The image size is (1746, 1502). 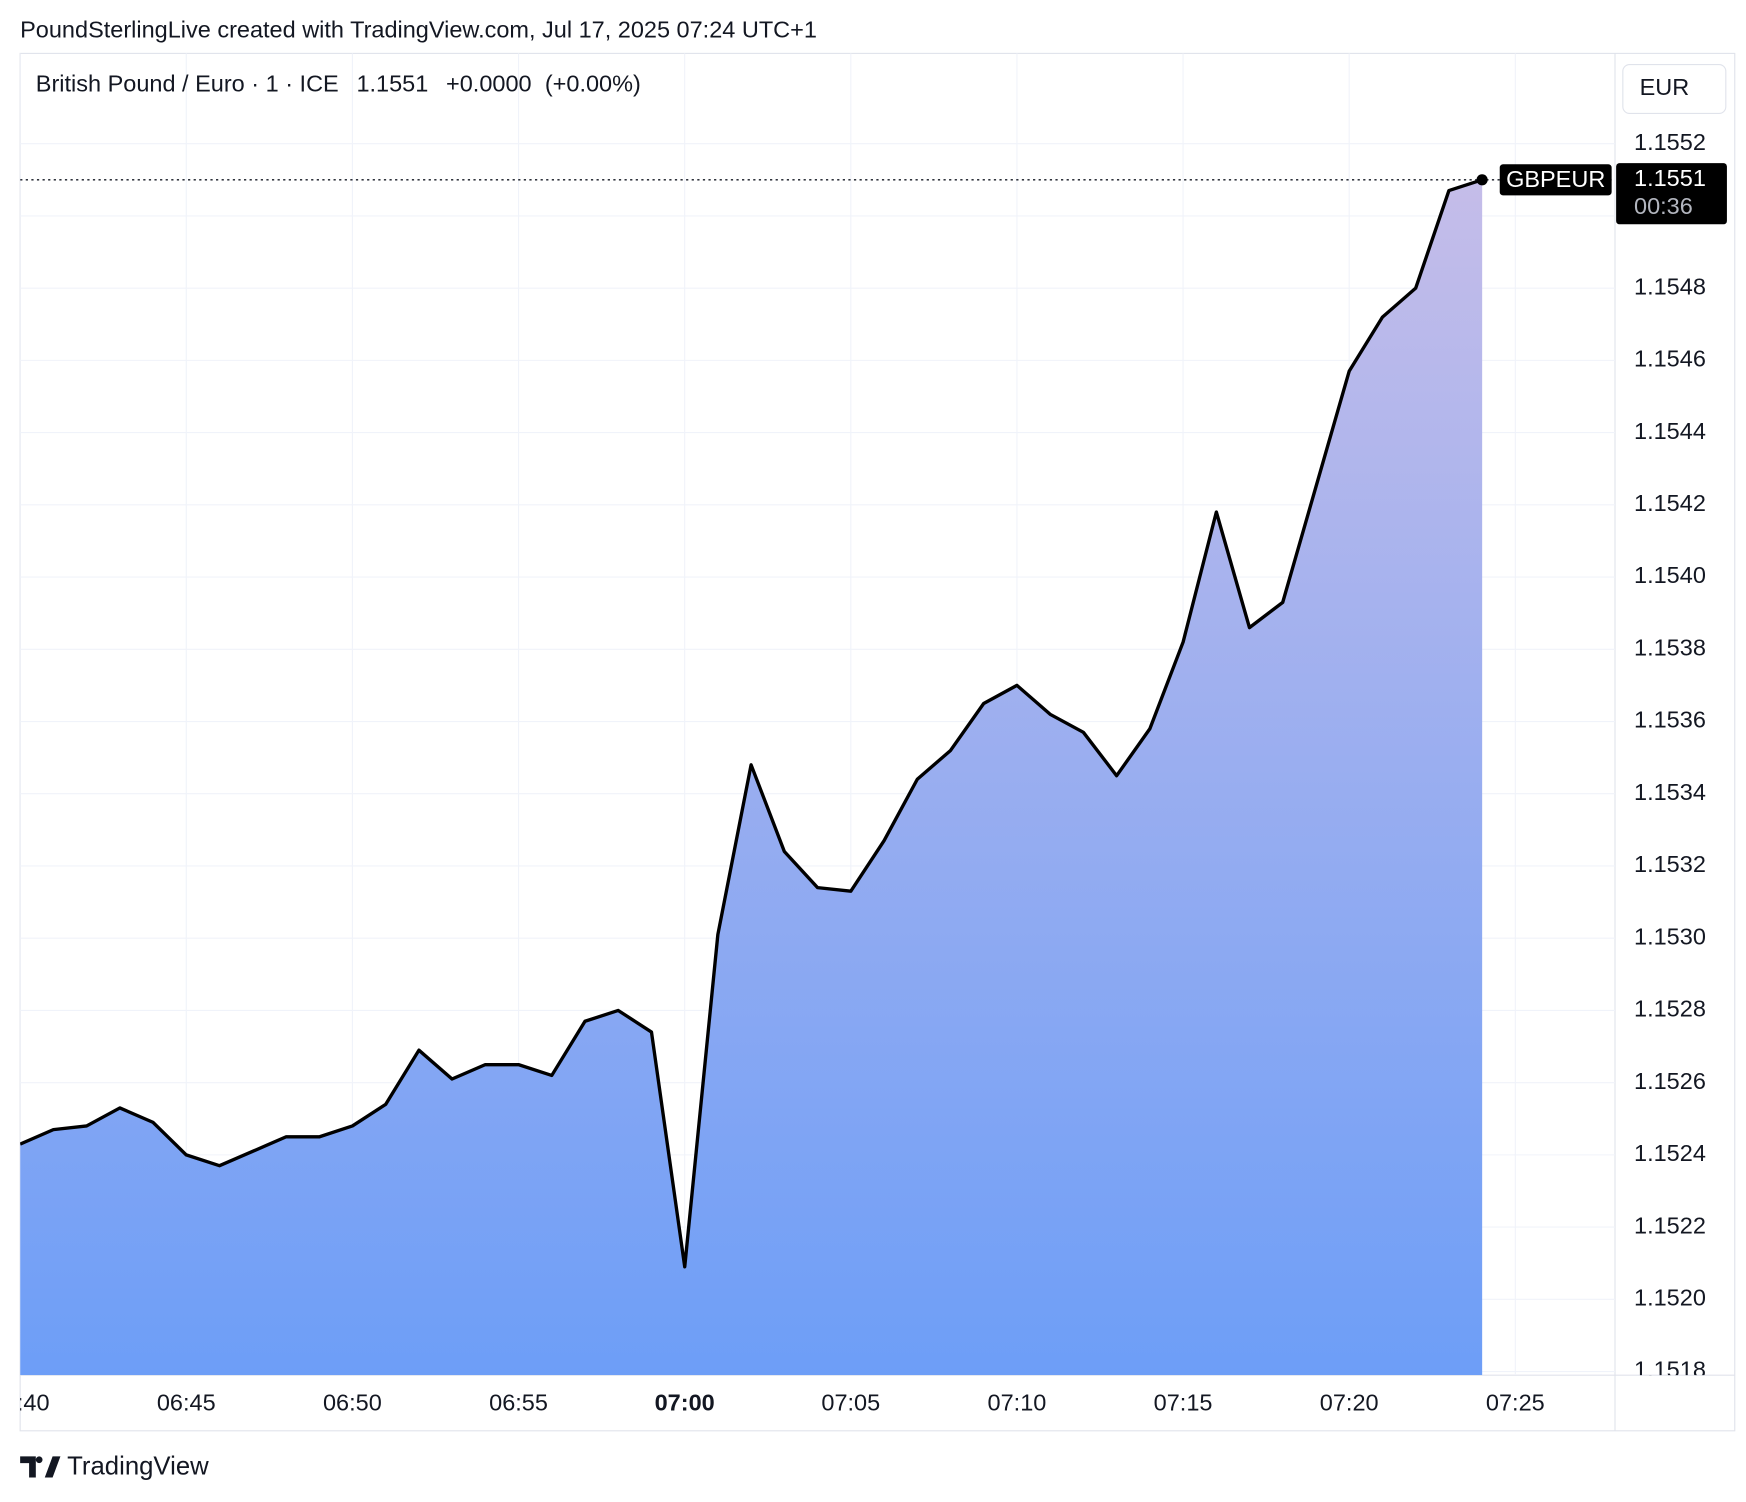 I want to click on y-tick-label: 1.1548, so click(x=1670, y=286).